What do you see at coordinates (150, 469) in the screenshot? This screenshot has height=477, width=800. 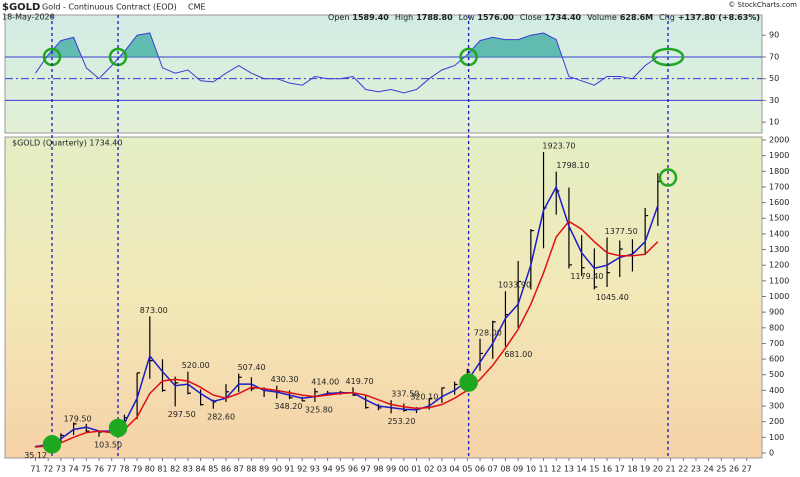 I see `x-tick-label: 80` at bounding box center [150, 469].